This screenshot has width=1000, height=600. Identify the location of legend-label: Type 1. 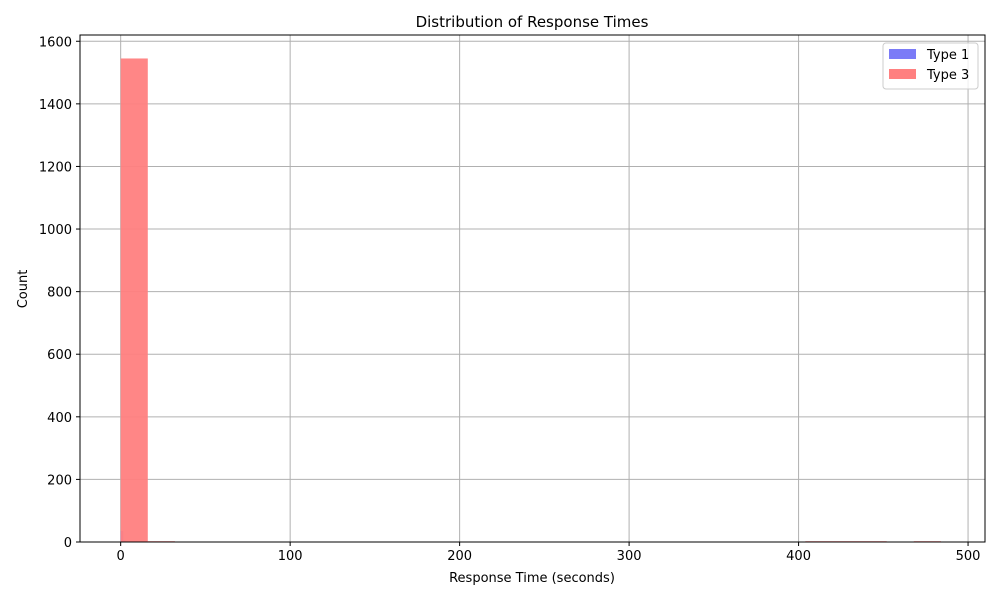
(947, 55).